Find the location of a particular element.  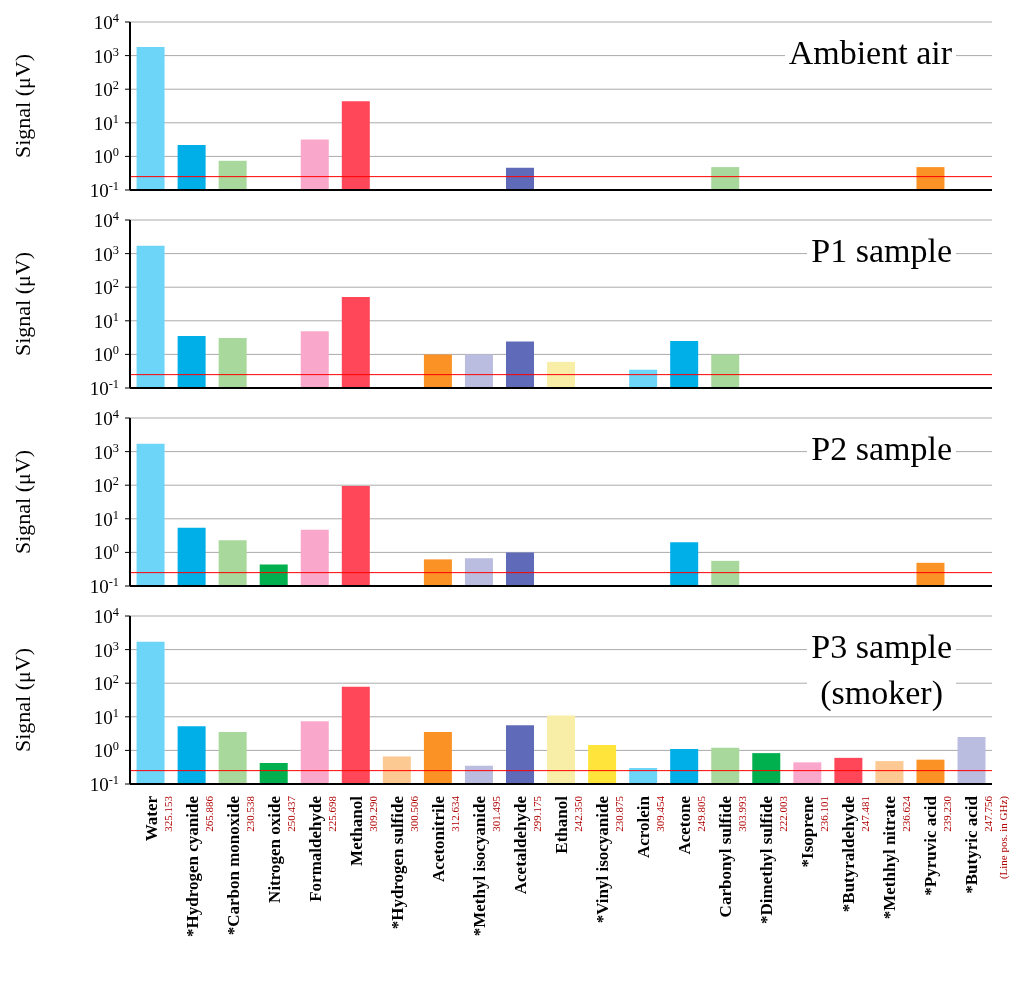

x-tick-label: *Dimethyl sulfide is located at coordinates (767, 859).